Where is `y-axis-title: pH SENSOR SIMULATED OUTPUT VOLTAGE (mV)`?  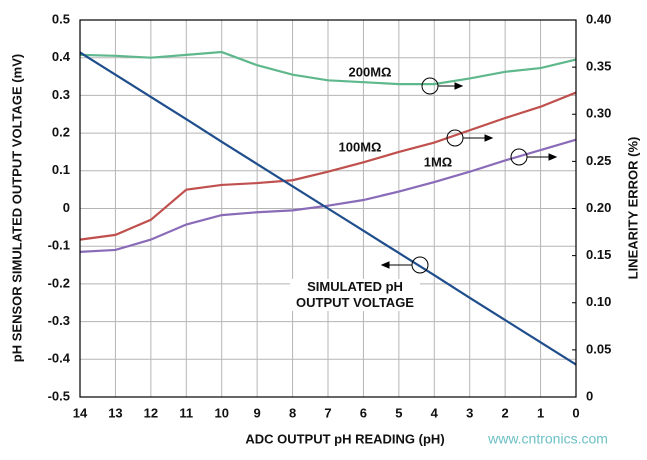 y-axis-title: pH SENSOR SIMULATED OUTPUT VOLTAGE (mV) is located at coordinates (16, 208).